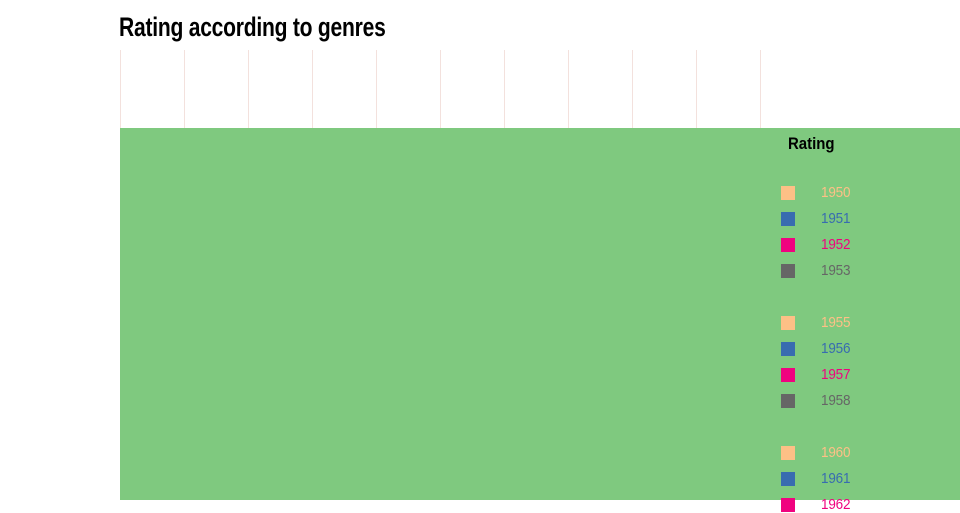 The image size is (960, 513). I want to click on legend-item-1958: 1958, so click(817, 400).